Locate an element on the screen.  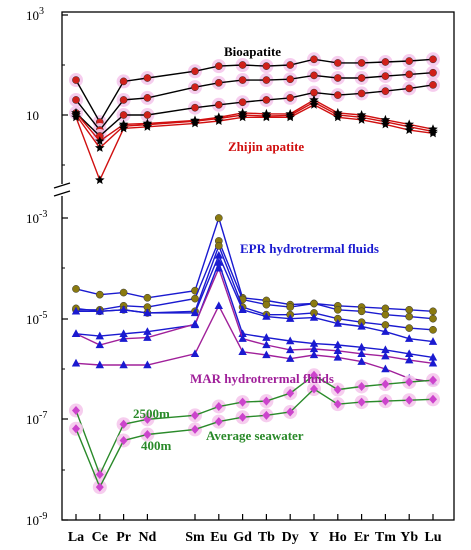
x-tick-label-yb: Yb is located at coordinates (409, 537).